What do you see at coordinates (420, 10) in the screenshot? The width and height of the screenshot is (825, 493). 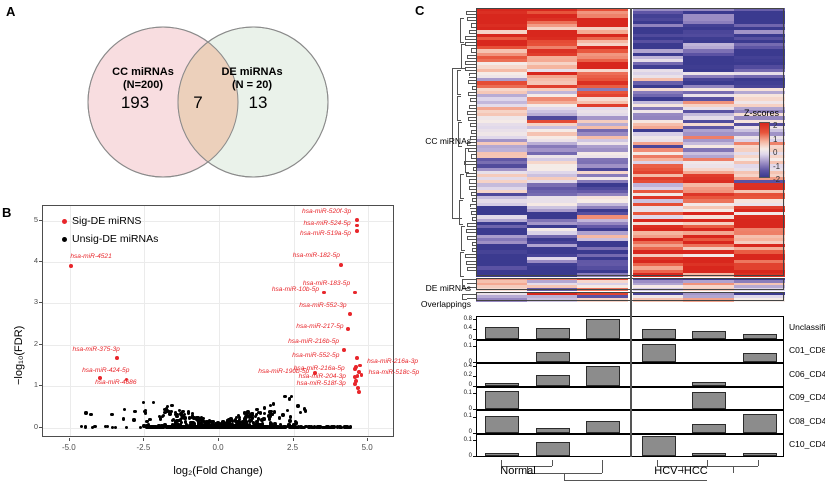 I see `panel-c-letter: C` at bounding box center [420, 10].